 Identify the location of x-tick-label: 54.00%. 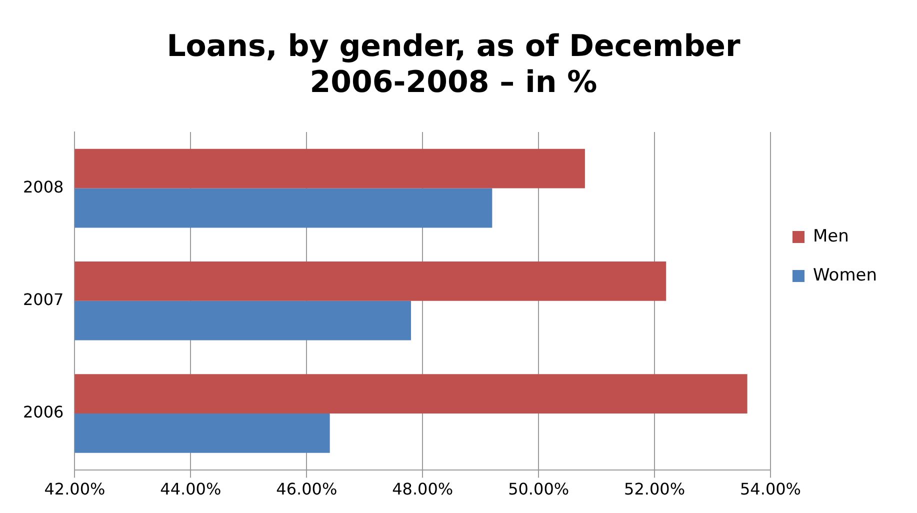
(770, 489).